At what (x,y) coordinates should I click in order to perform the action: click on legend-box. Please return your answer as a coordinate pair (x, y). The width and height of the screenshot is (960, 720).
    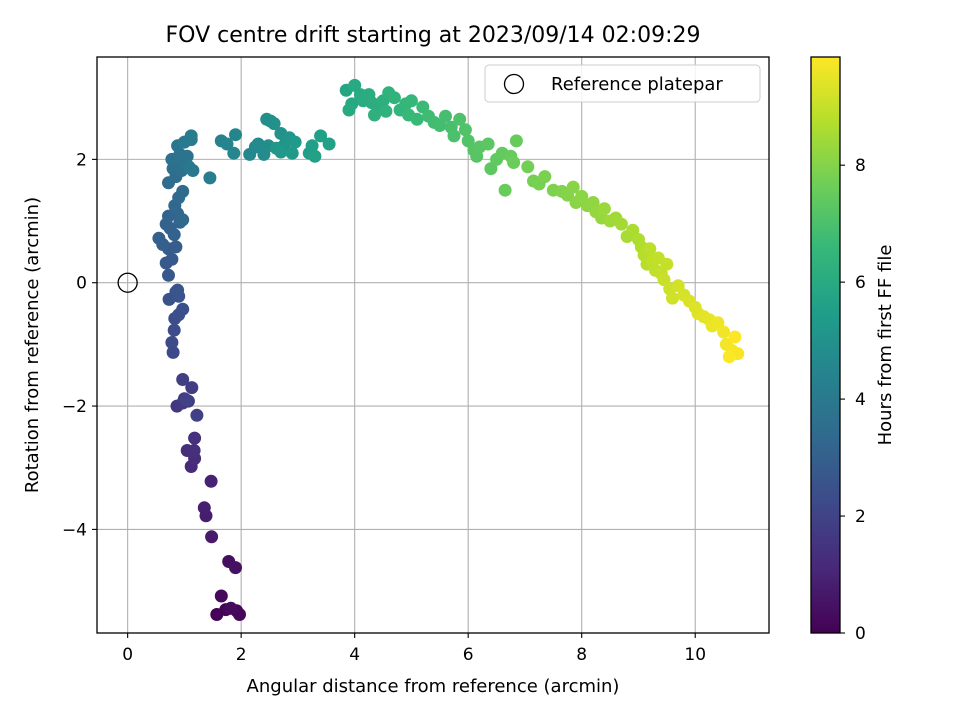
    Looking at the image, I should click on (622, 83).